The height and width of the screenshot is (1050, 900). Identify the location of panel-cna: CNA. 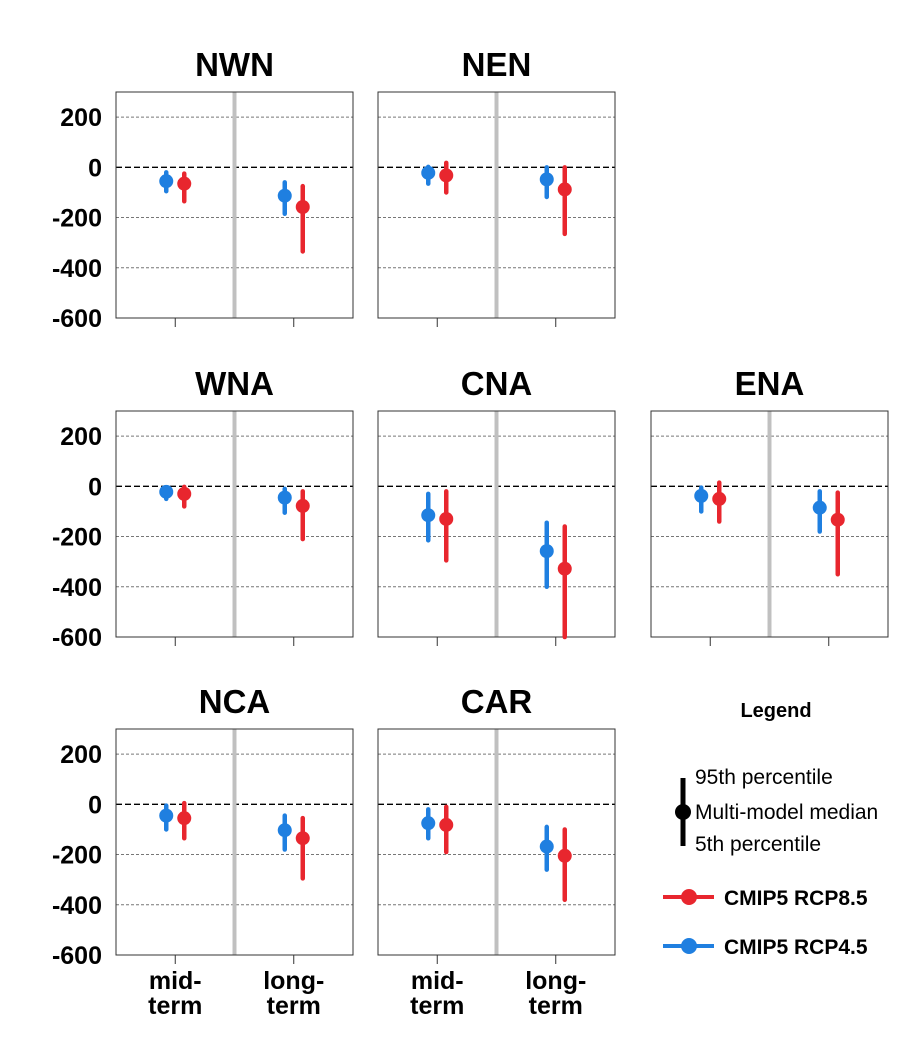
(496, 505).